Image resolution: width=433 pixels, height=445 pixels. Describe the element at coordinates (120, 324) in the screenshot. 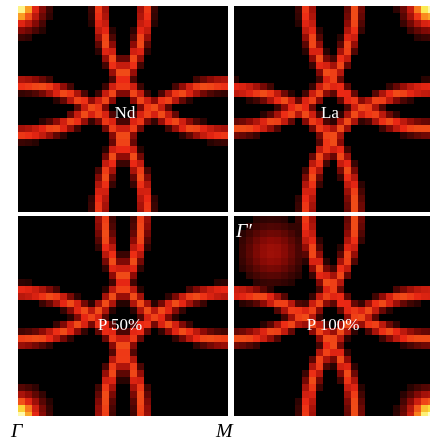

I see `panel-label-p50: P 50%` at that location.